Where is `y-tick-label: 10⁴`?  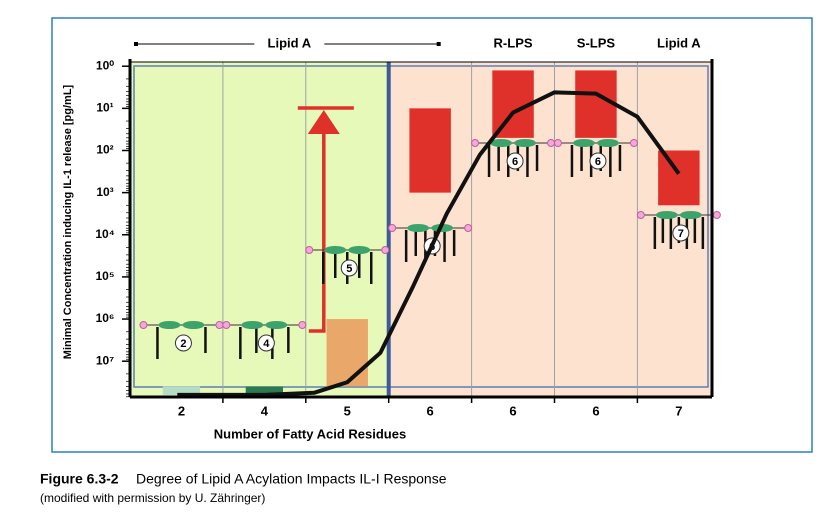
y-tick-label: 10⁴ is located at coordinates (104, 234).